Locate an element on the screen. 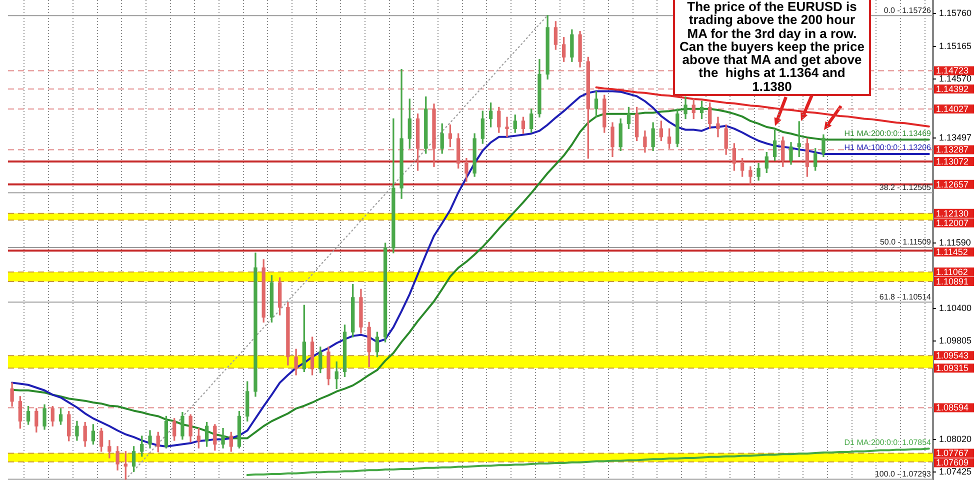 The height and width of the screenshot is (480, 975). ref-line-label: 1.10891 is located at coordinates (952, 281).